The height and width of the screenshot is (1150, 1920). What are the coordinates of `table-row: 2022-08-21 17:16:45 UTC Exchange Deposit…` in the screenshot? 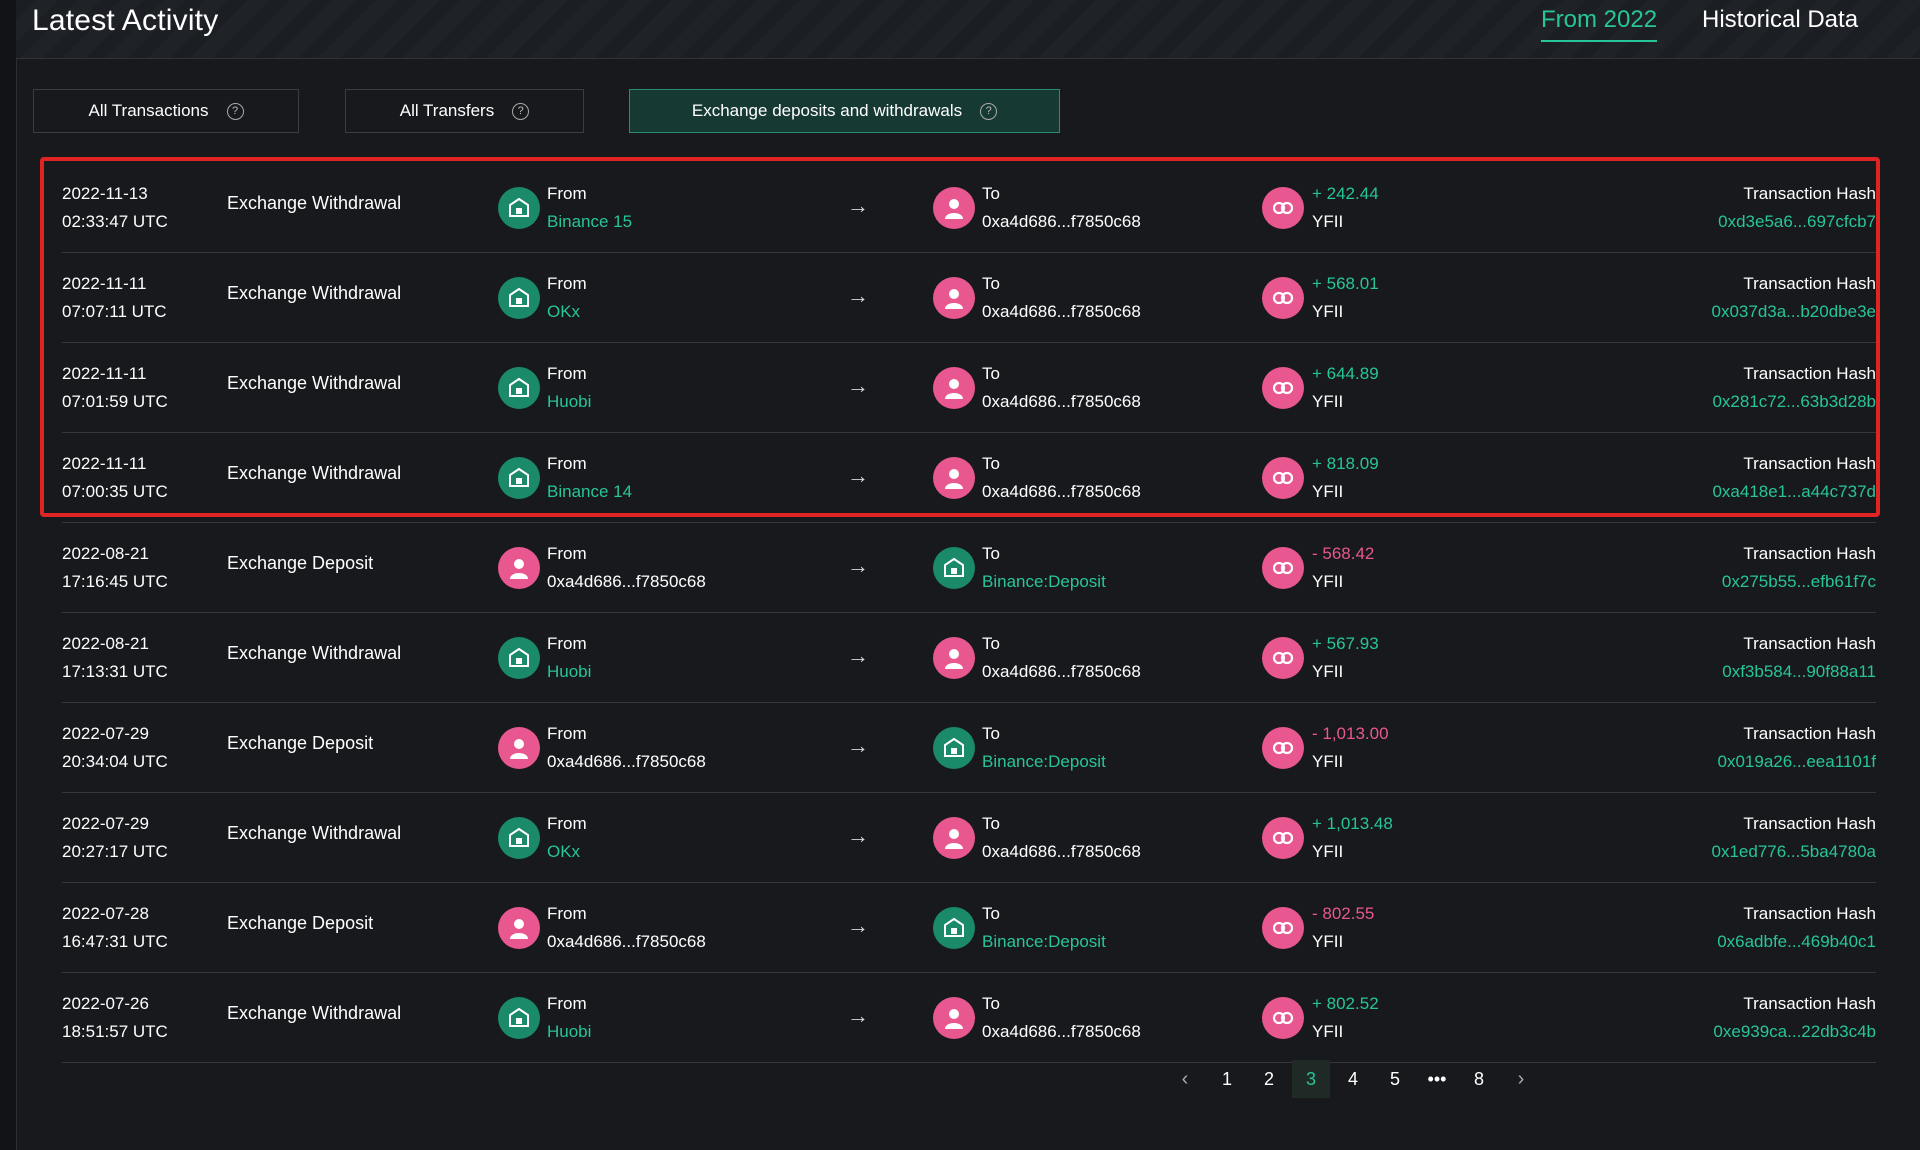 It's located at (969, 568).